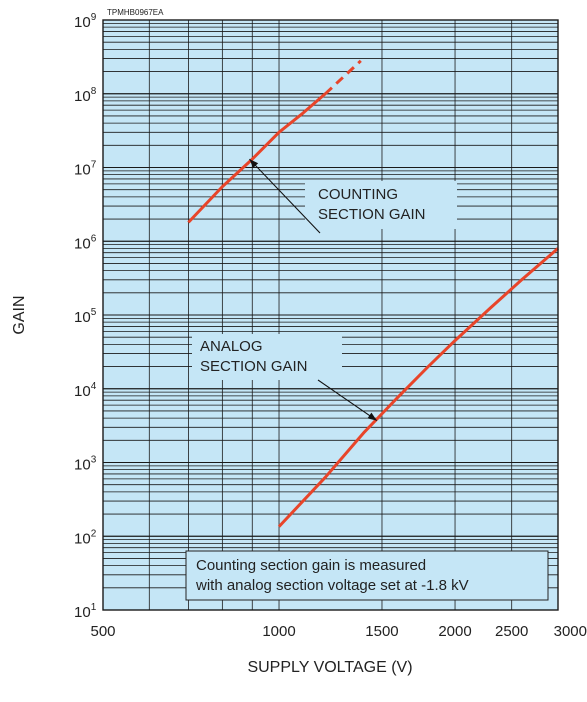  What do you see at coordinates (367, 575) in the screenshot?
I see `note-box` at bounding box center [367, 575].